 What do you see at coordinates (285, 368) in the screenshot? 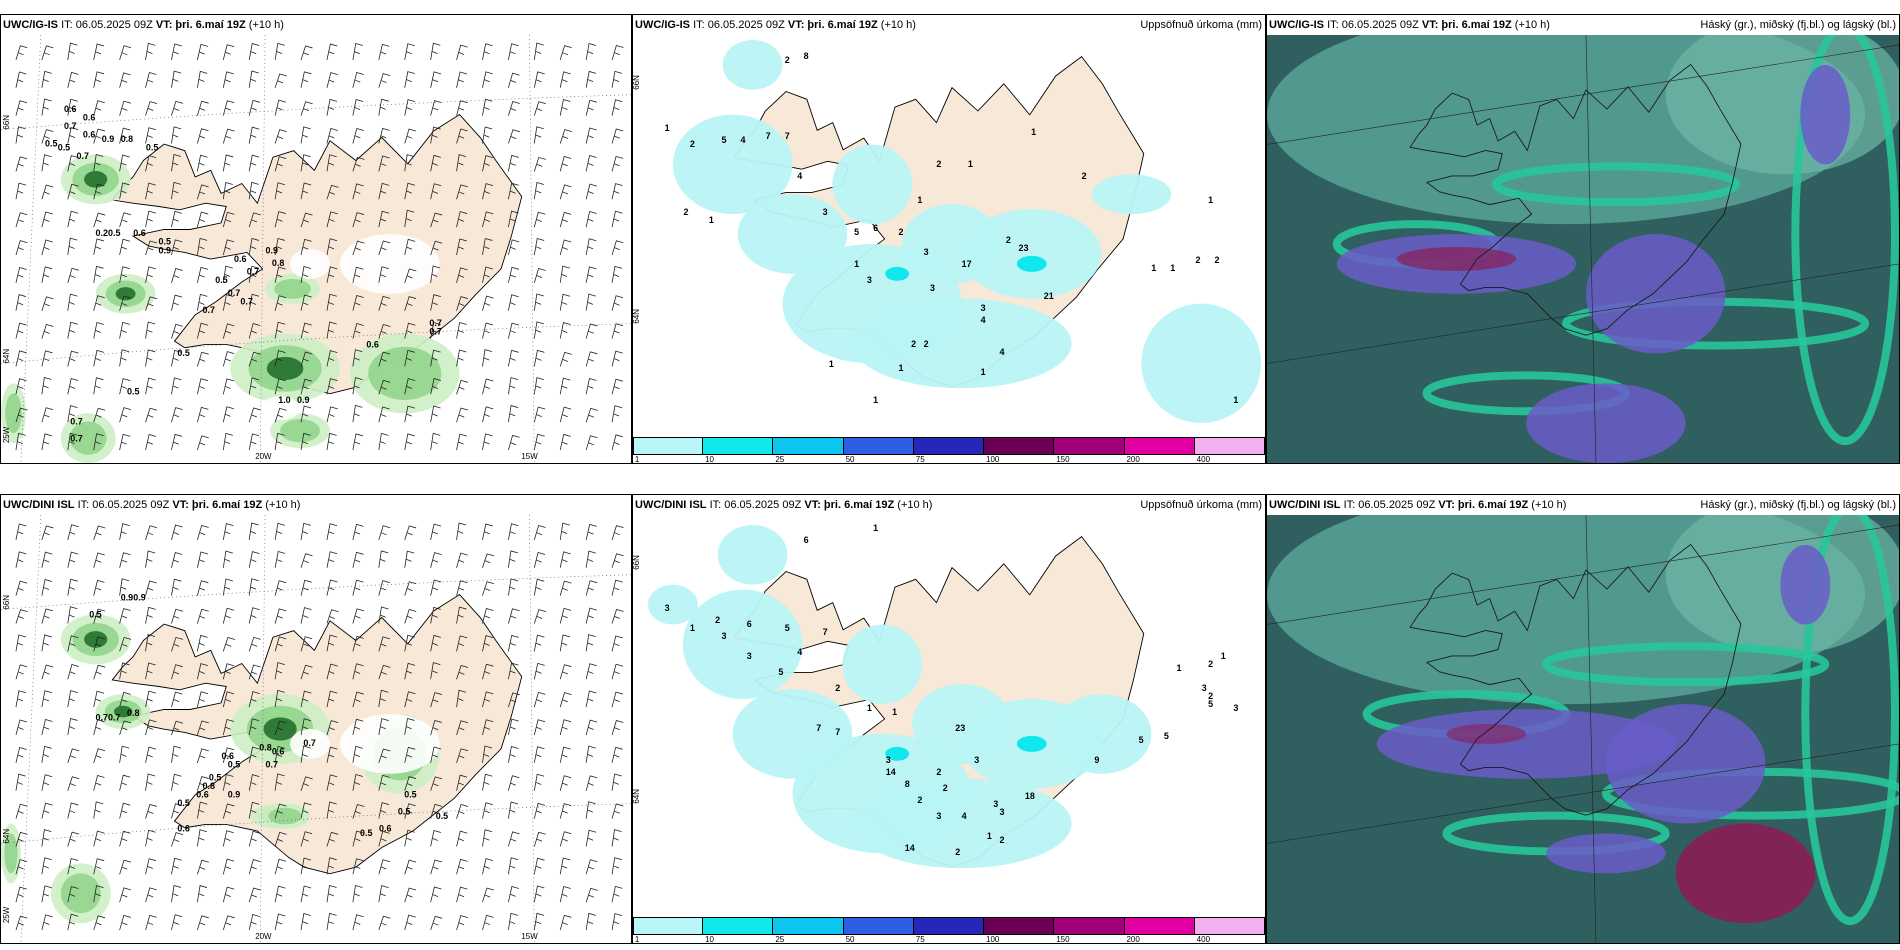
I see `precip-area-dark` at bounding box center [285, 368].